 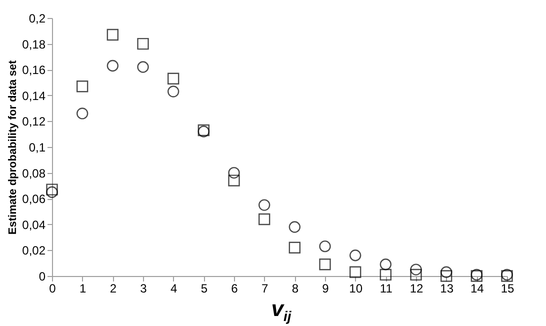 I want to click on x-tick-label: 5, so click(x=204, y=289).